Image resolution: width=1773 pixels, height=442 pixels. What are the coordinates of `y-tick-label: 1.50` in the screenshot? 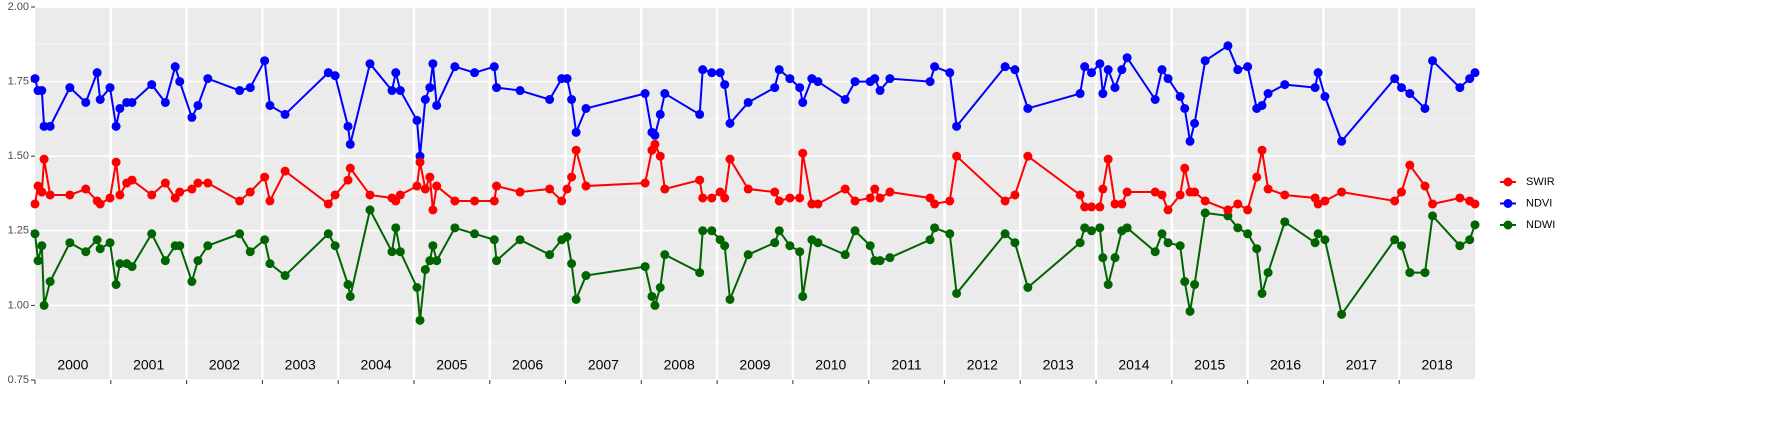 It's located at (18, 156).